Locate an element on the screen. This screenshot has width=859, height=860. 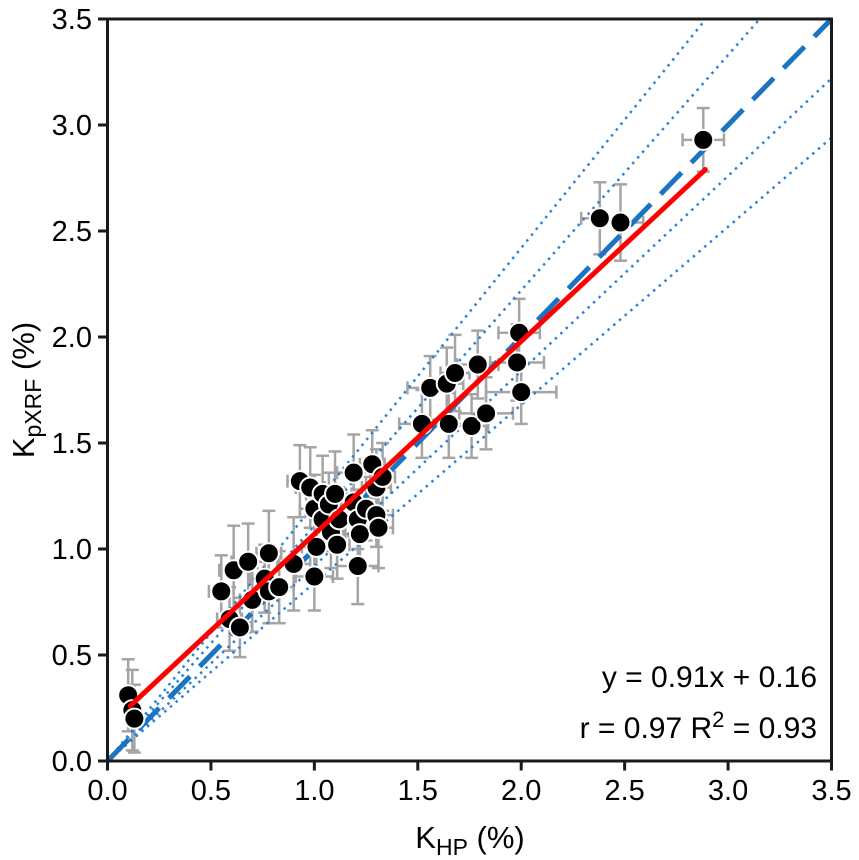
x-axis-ticks: 0.0 0.5 1.0 1.5 2.0 2.5 3.0 3.5 is located at coordinates (469, 784).